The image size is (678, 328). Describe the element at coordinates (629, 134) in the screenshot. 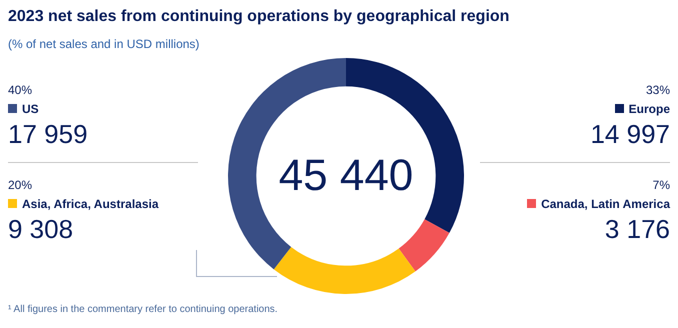

I see `data-label: 14 997` at that location.